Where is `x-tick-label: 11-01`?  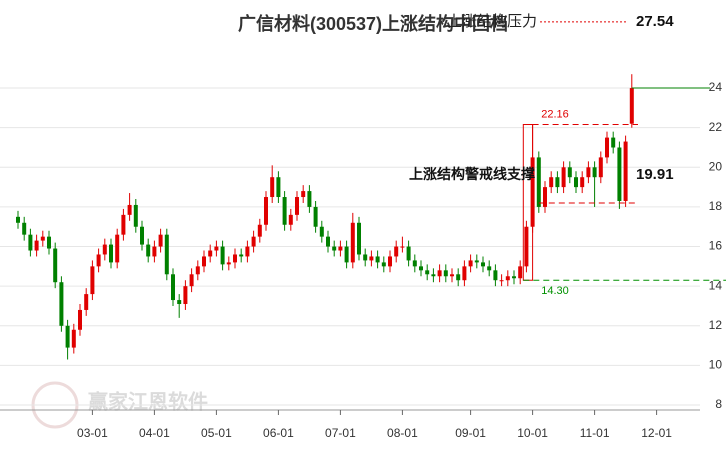
x-tick-label: 11-01 is located at coordinates (595, 433).